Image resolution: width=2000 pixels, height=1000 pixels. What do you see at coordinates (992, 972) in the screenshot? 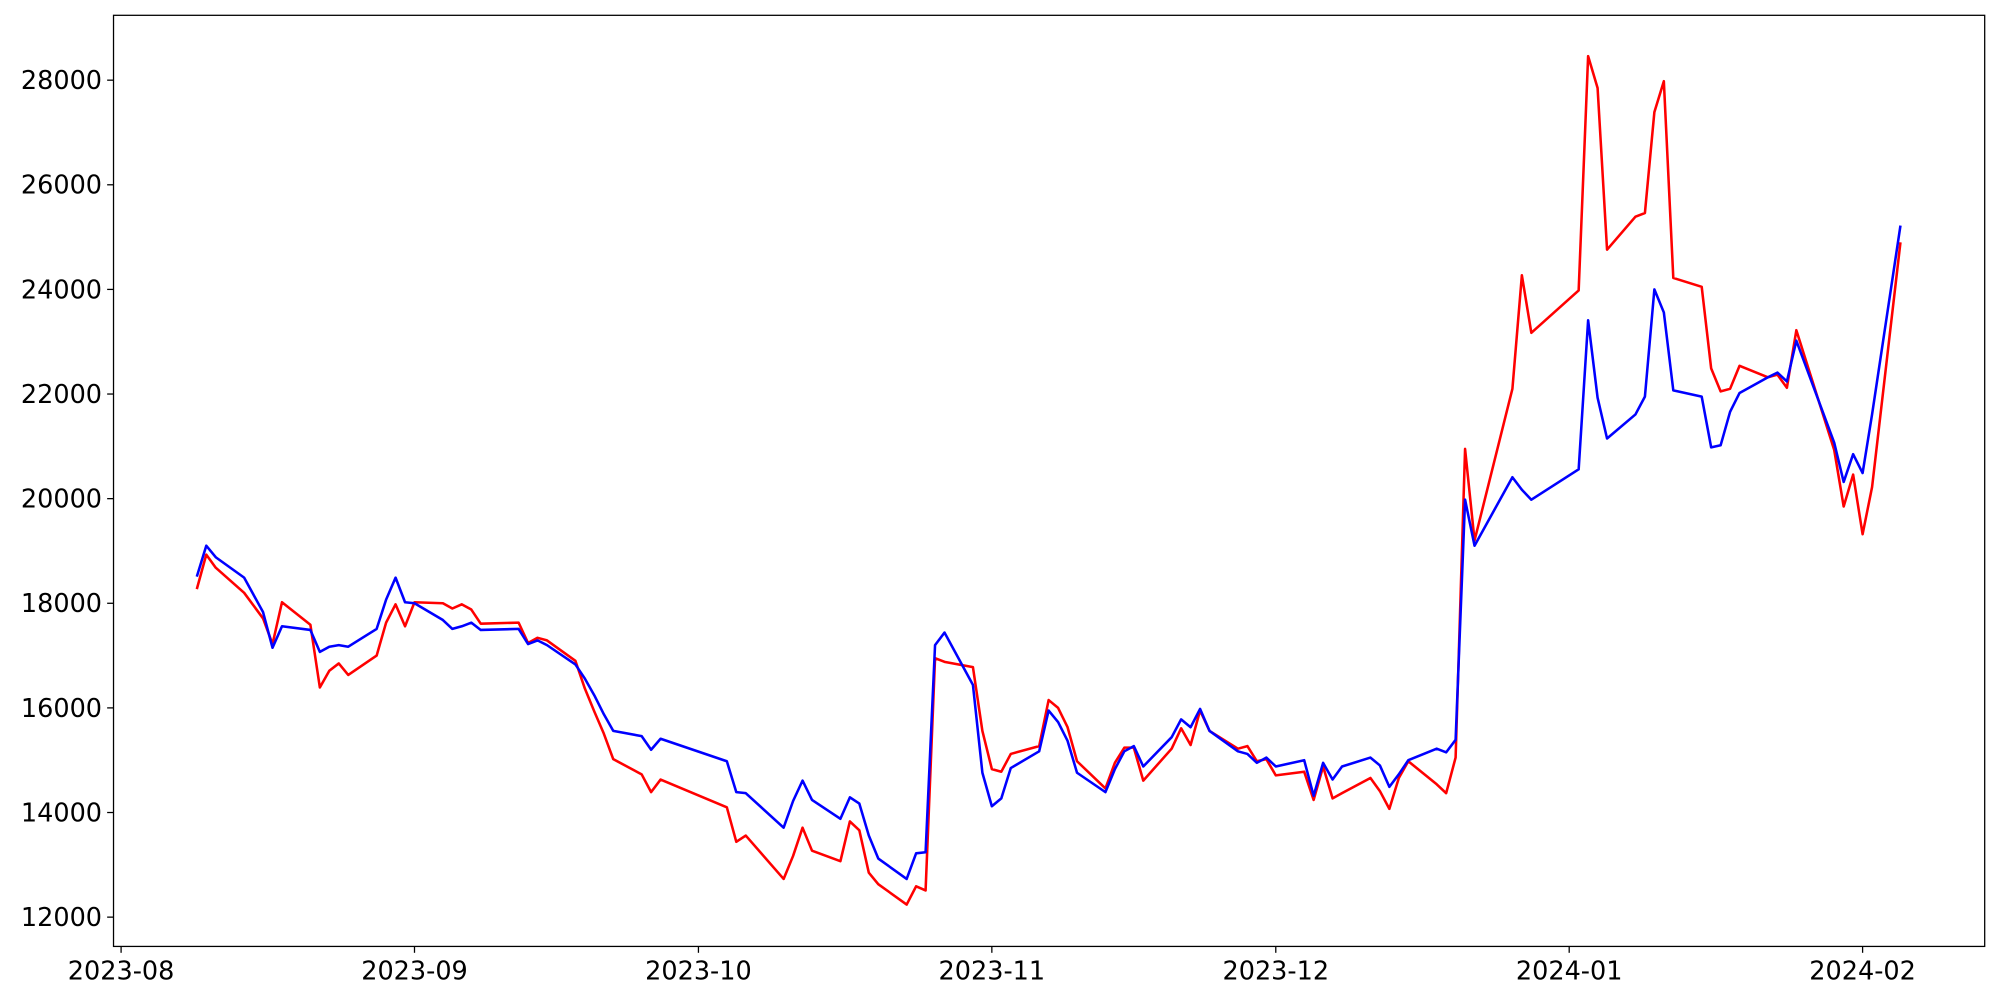
I see `x-tick-label: 2023-11` at bounding box center [992, 972].